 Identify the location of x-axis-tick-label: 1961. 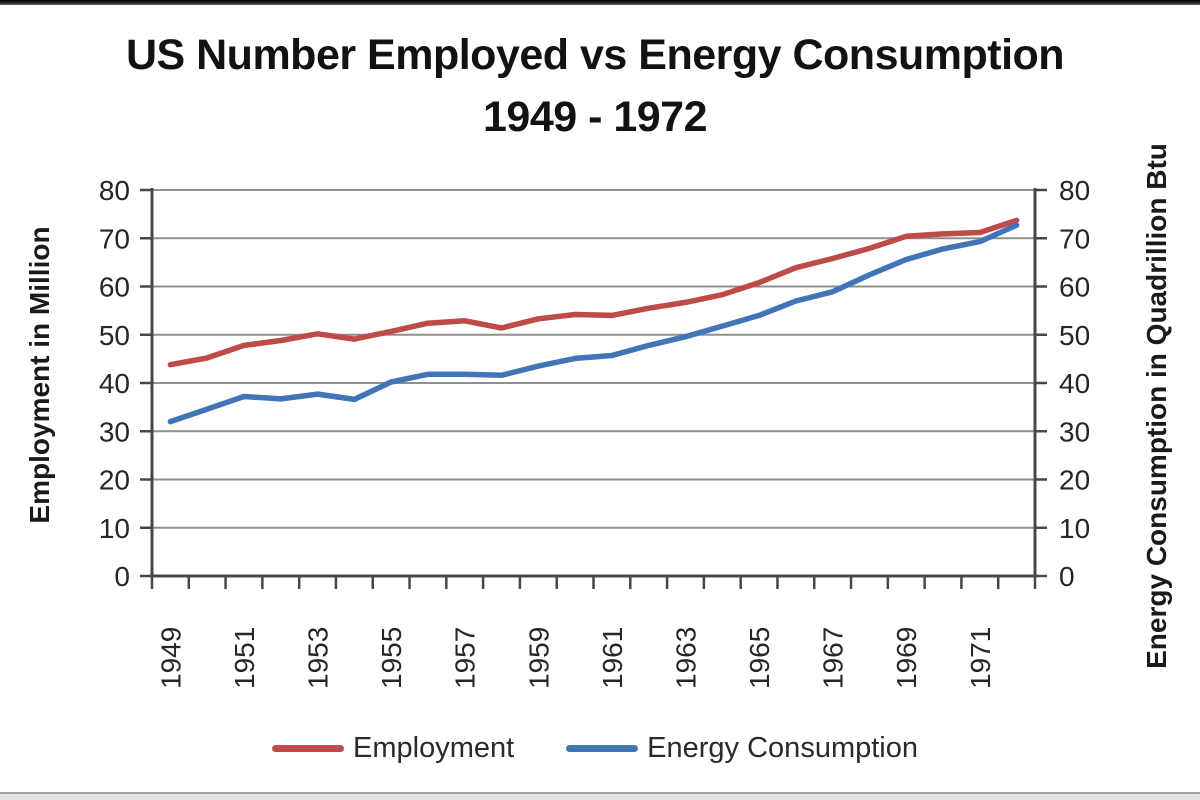
(612, 658).